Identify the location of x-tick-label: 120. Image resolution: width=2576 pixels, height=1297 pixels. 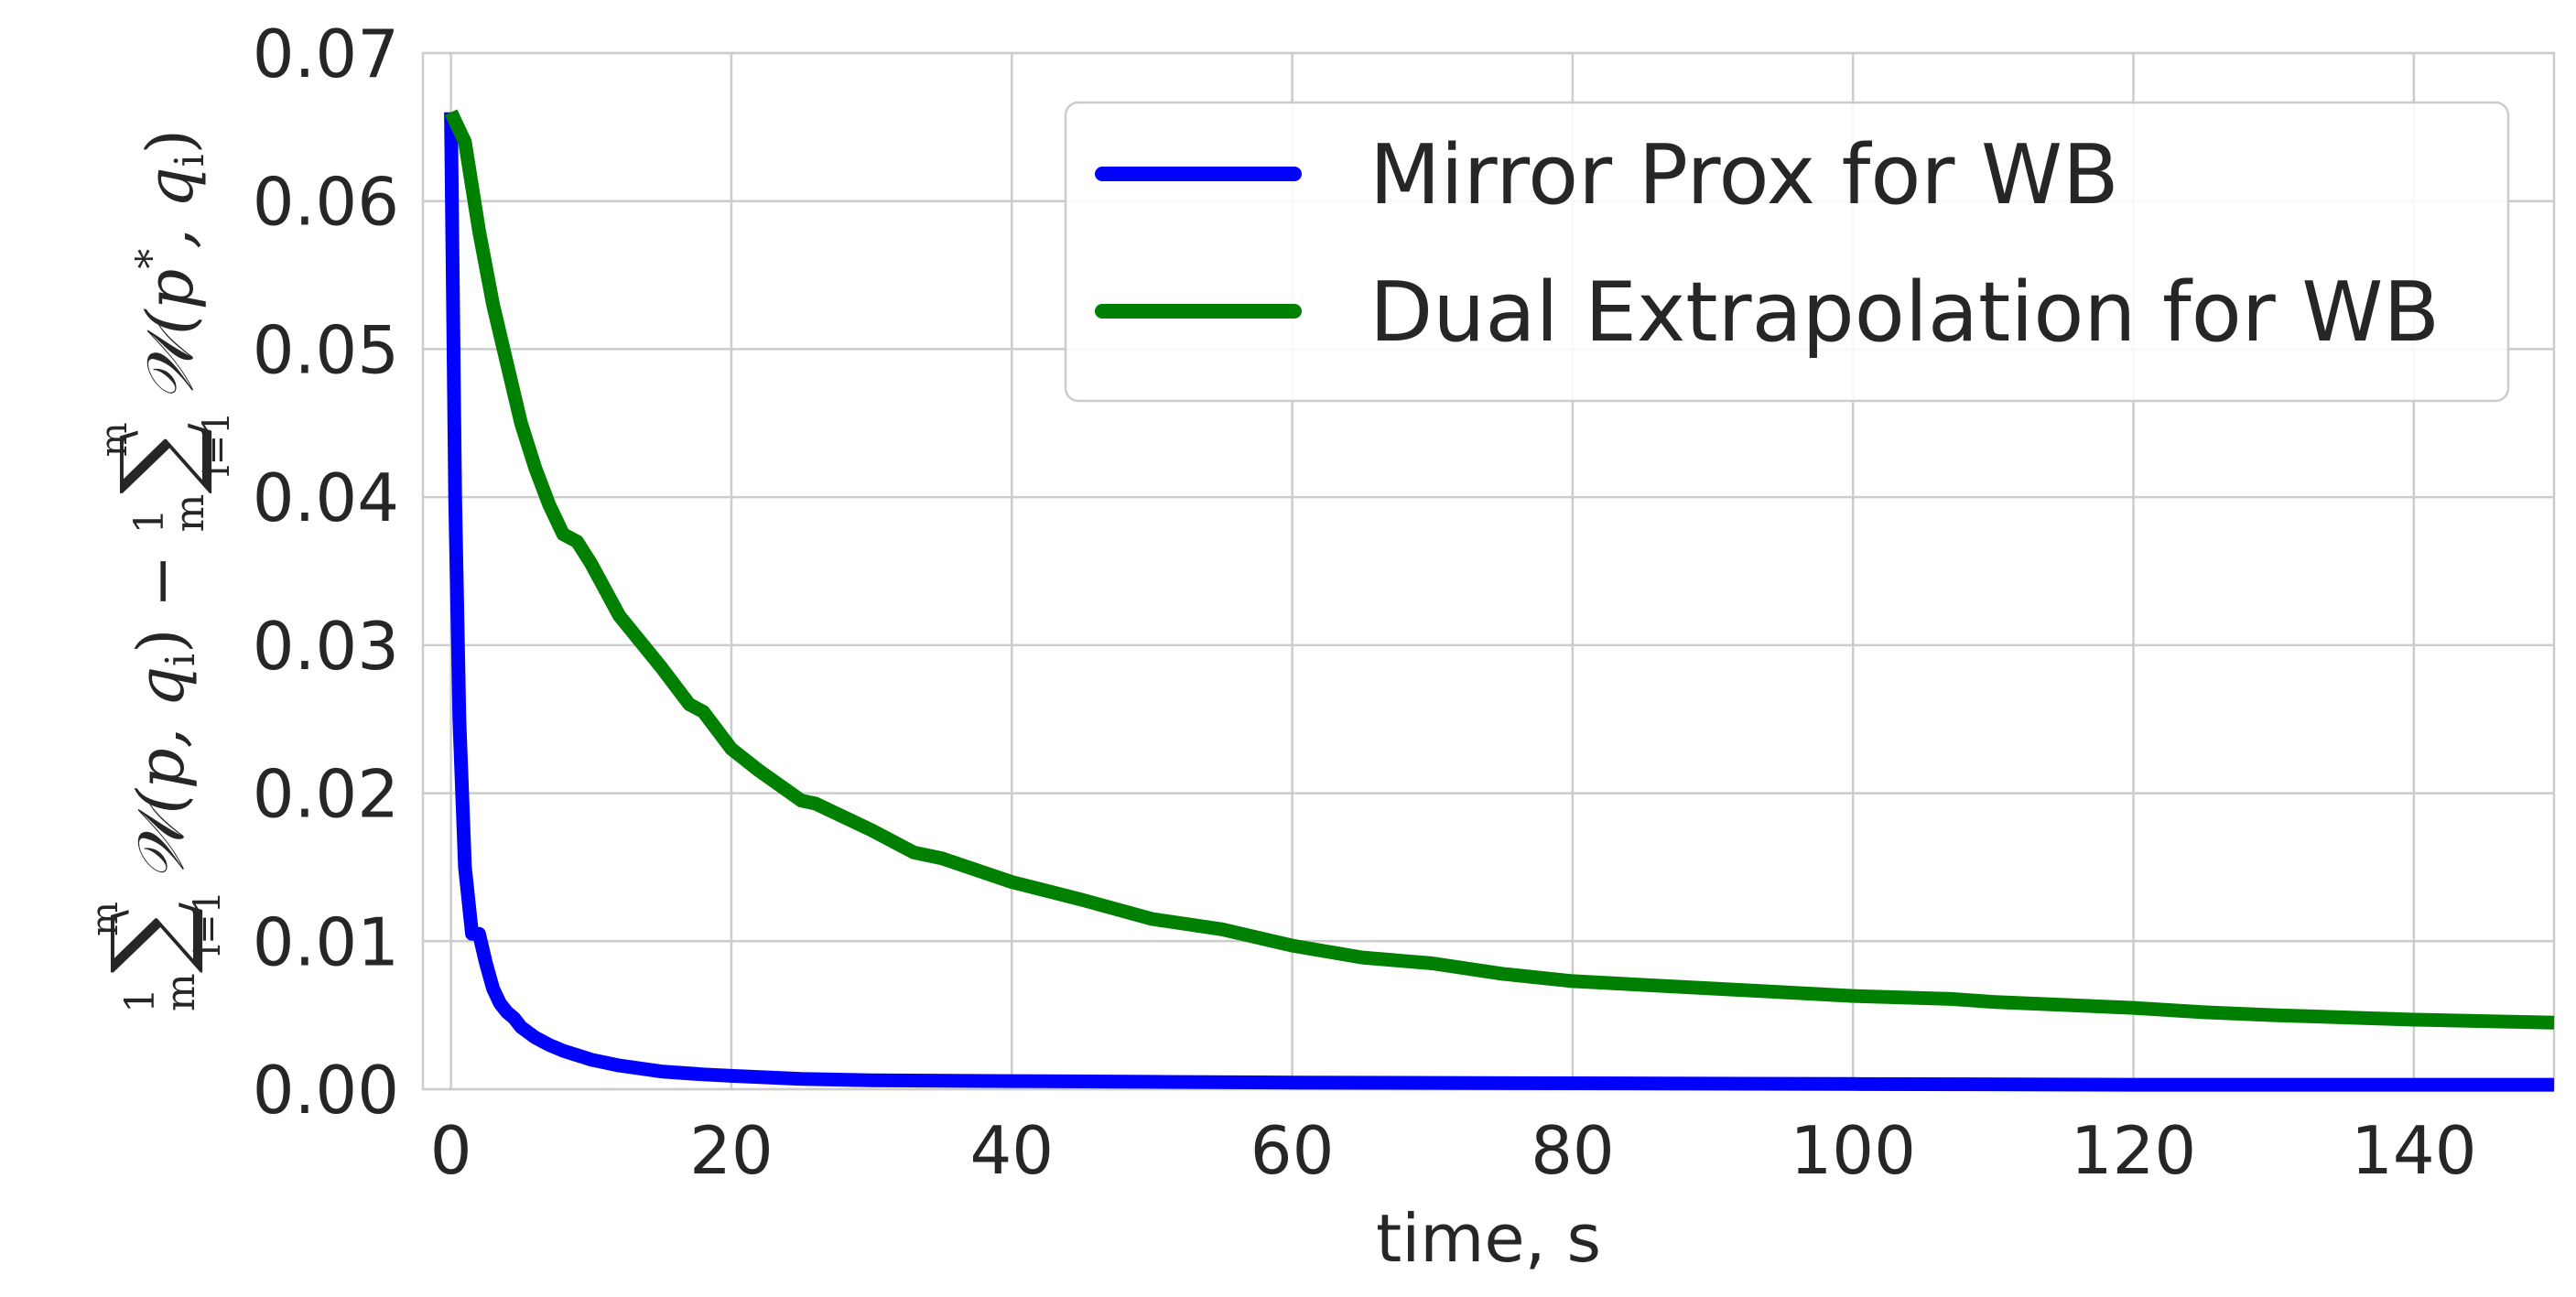
(2133, 1150).